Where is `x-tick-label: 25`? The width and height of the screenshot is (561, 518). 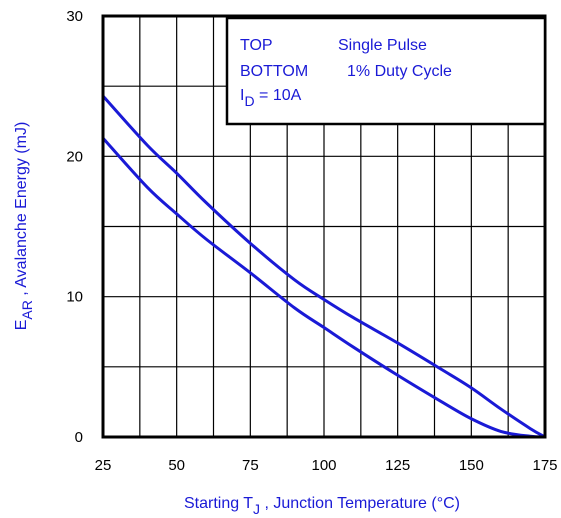
x-tick-label: 25 is located at coordinates (103, 465).